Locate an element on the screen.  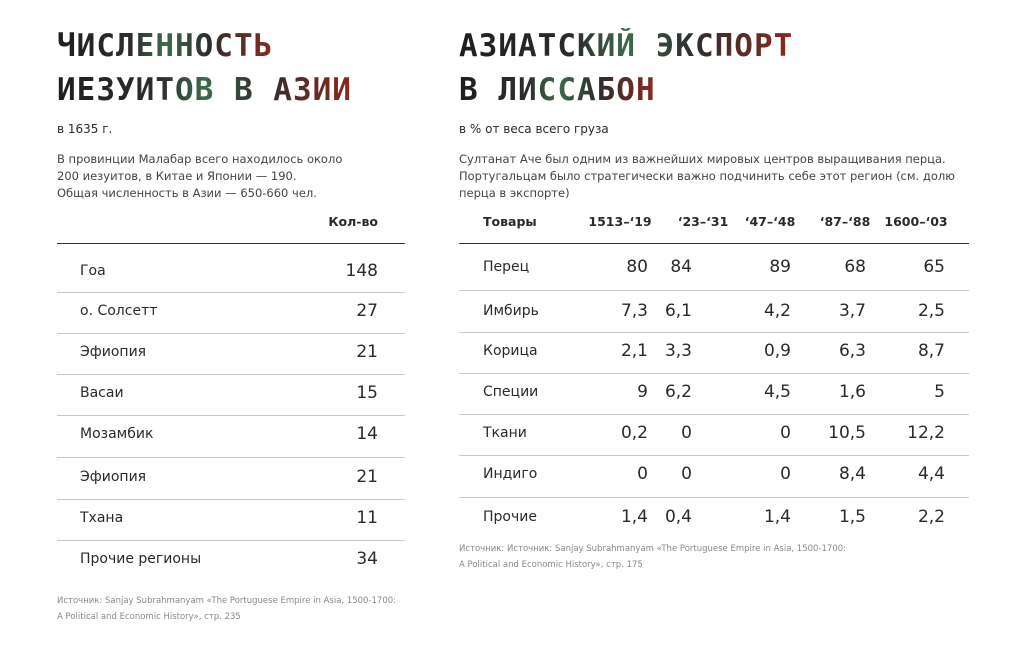
row-value: 12,2 is located at coordinates (926, 433).